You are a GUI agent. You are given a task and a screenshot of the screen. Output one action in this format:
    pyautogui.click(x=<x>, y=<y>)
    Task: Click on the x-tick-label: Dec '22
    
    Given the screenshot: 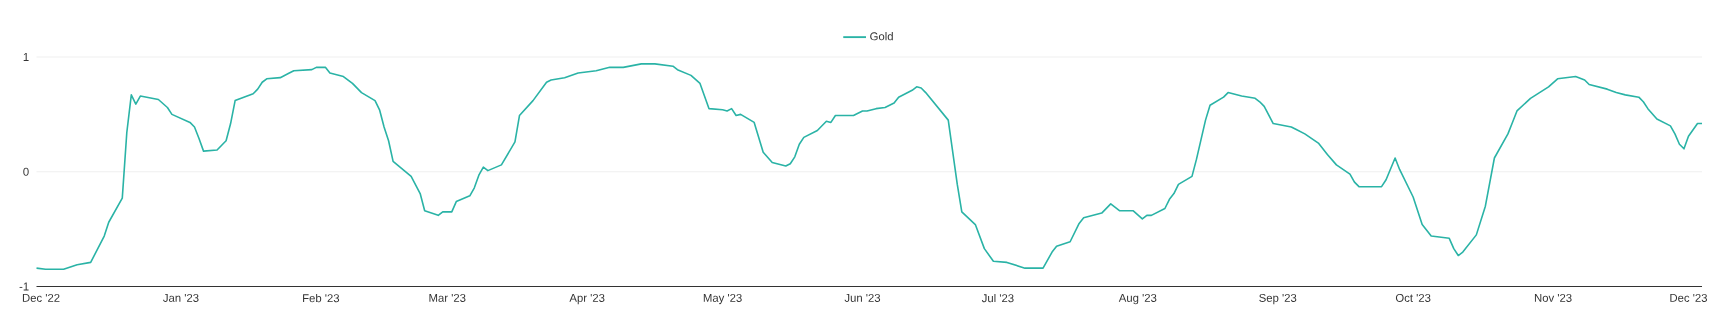 What is the action you would take?
    pyautogui.click(x=41, y=297)
    